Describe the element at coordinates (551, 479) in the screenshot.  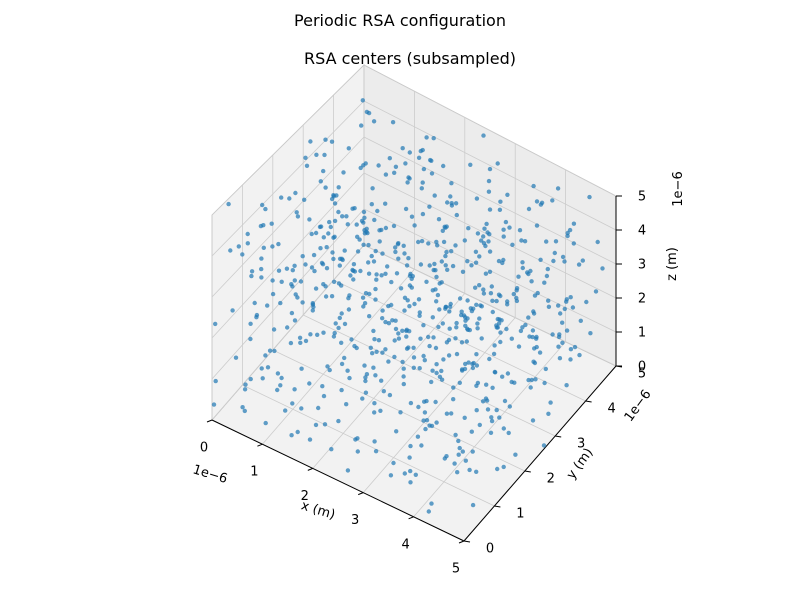
I see `y-tick-label: 2` at that location.